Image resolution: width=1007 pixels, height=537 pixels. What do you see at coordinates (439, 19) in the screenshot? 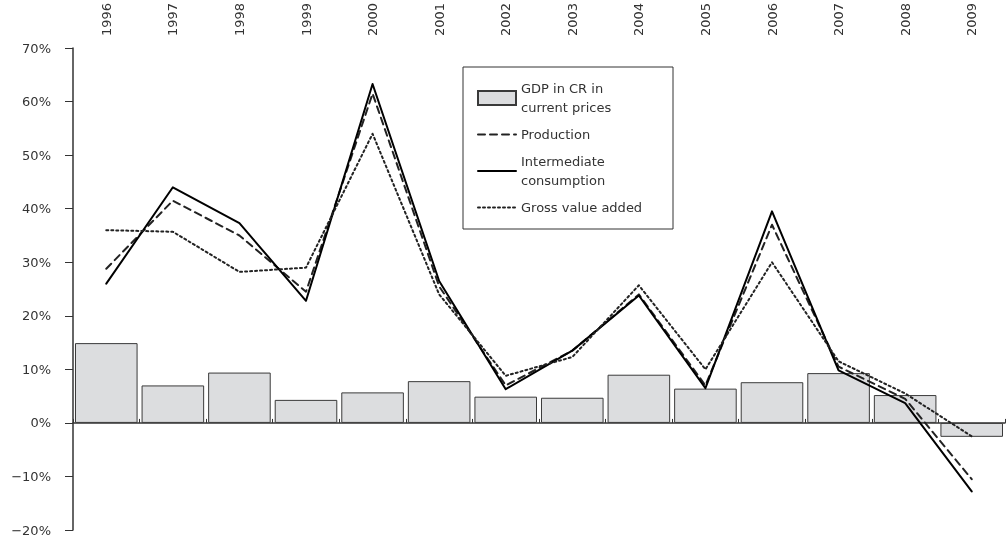
I see `x-tick-label: 2001` at bounding box center [439, 19].